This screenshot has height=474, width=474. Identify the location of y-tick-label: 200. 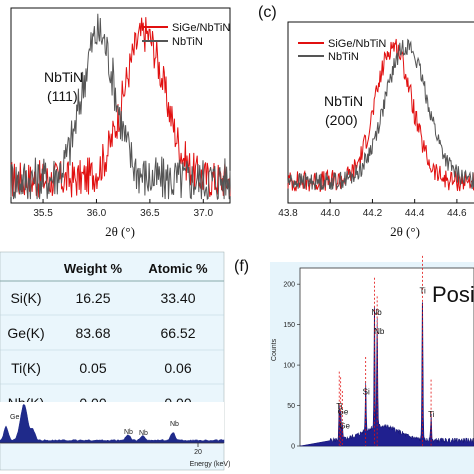
(289, 285).